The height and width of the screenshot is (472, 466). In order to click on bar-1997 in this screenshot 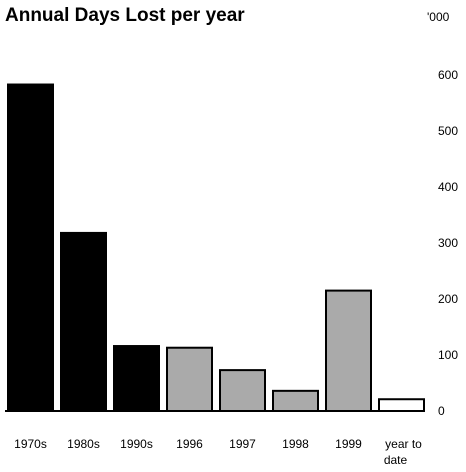, I will do `click(242, 390)`.